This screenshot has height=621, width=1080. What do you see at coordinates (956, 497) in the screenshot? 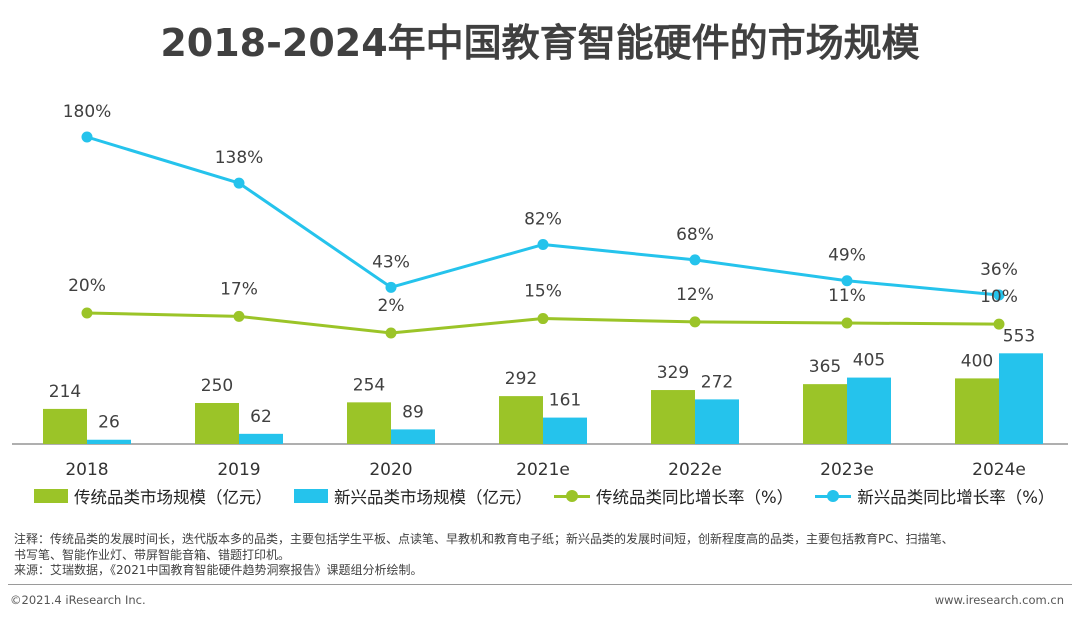
I see `legend-label: 新兴品类同比增长率（%）` at bounding box center [956, 497].